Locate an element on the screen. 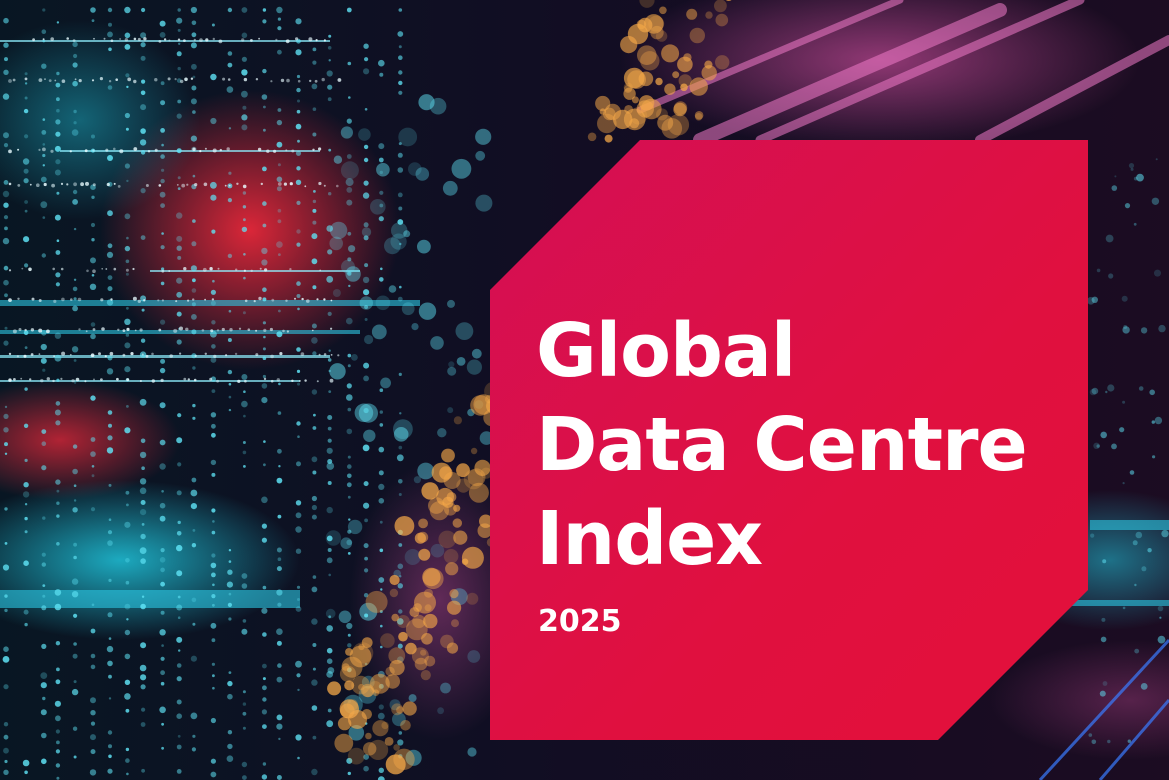 The image size is (1169, 780). title-line-1: Global is located at coordinates (666, 351).